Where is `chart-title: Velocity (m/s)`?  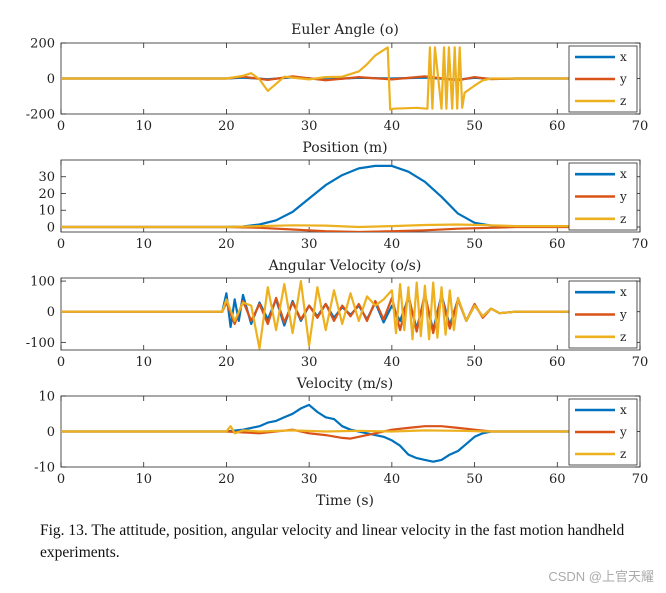 chart-title: Velocity (m/s) is located at coordinates (344, 384).